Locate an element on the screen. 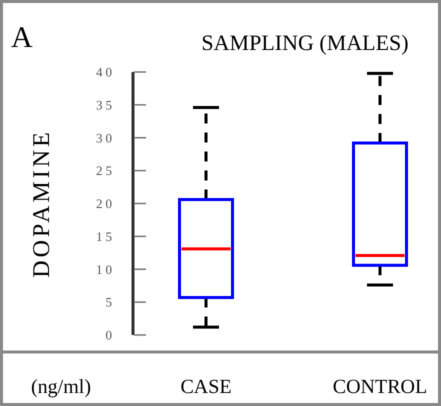 Image resolution: width=441 pixels, height=406 pixels. y-tick-label: 35 is located at coordinates (105, 104).